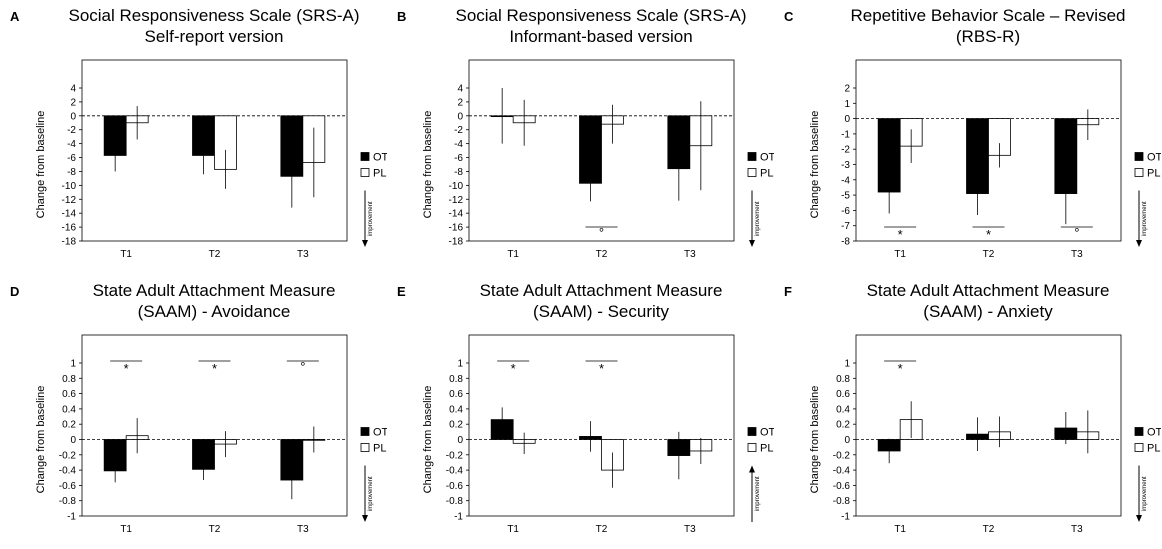  What do you see at coordinates (456, 186) in the screenshot?
I see `y-tick-label: -10` at bounding box center [456, 186].